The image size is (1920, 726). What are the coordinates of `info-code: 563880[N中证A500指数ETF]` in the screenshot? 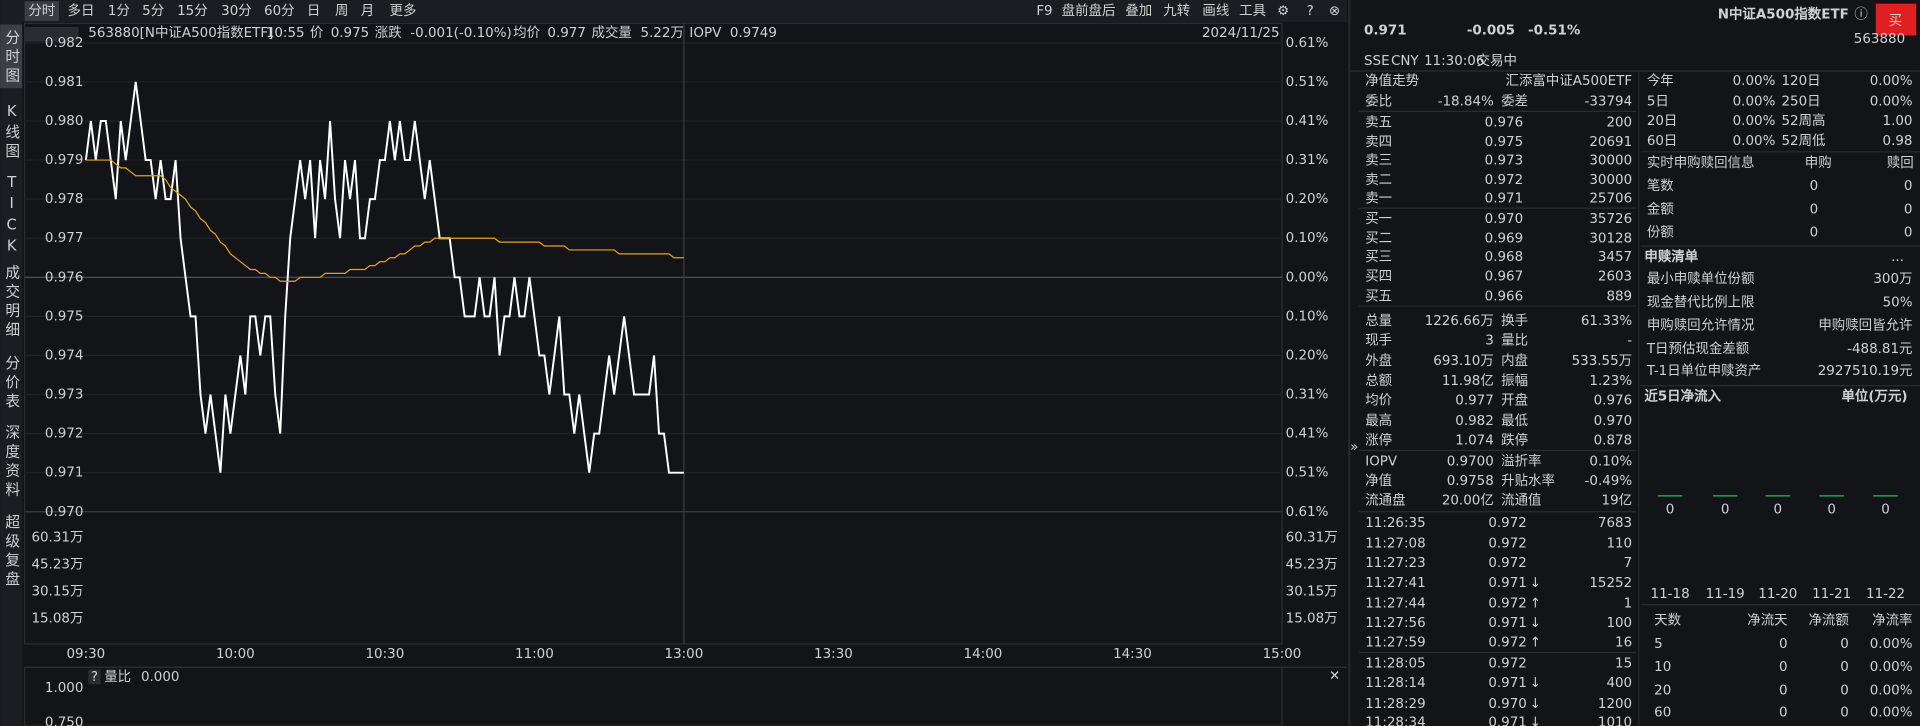 It's located at (180, 33).